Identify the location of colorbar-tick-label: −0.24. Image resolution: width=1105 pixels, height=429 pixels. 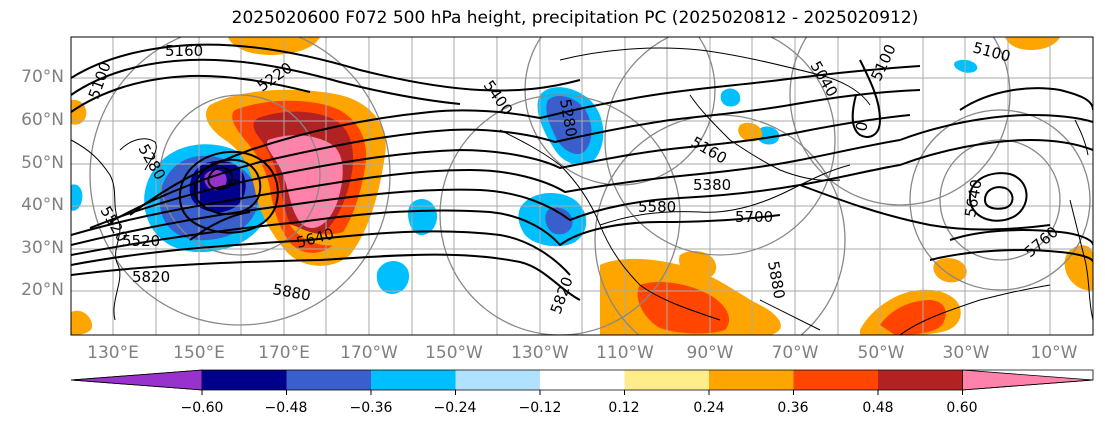
(455, 408).